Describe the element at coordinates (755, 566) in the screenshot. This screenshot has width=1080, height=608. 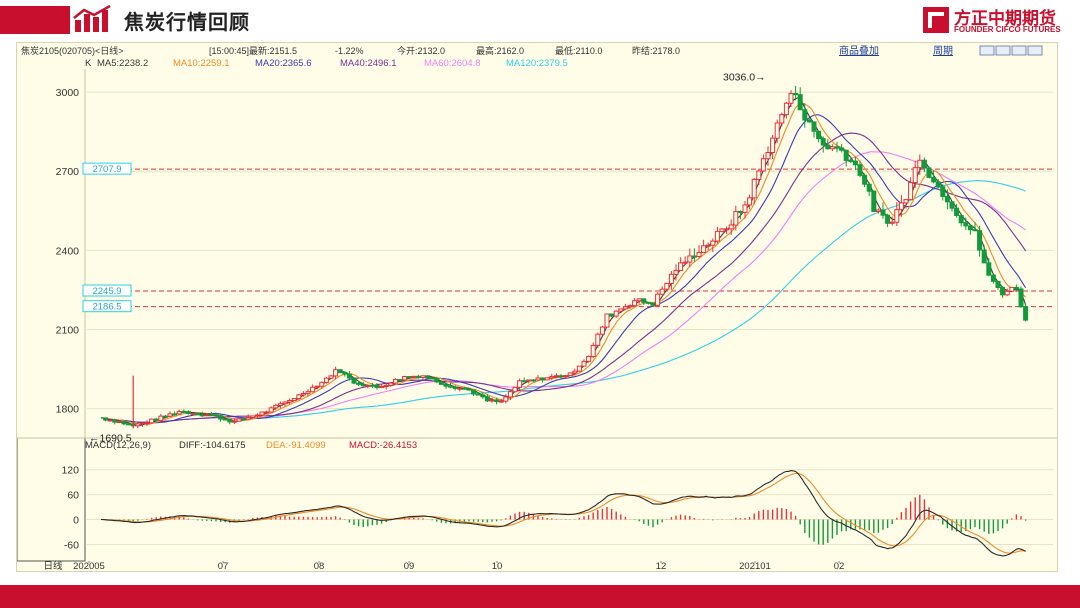
I see `x-tick-label: 202101` at that location.